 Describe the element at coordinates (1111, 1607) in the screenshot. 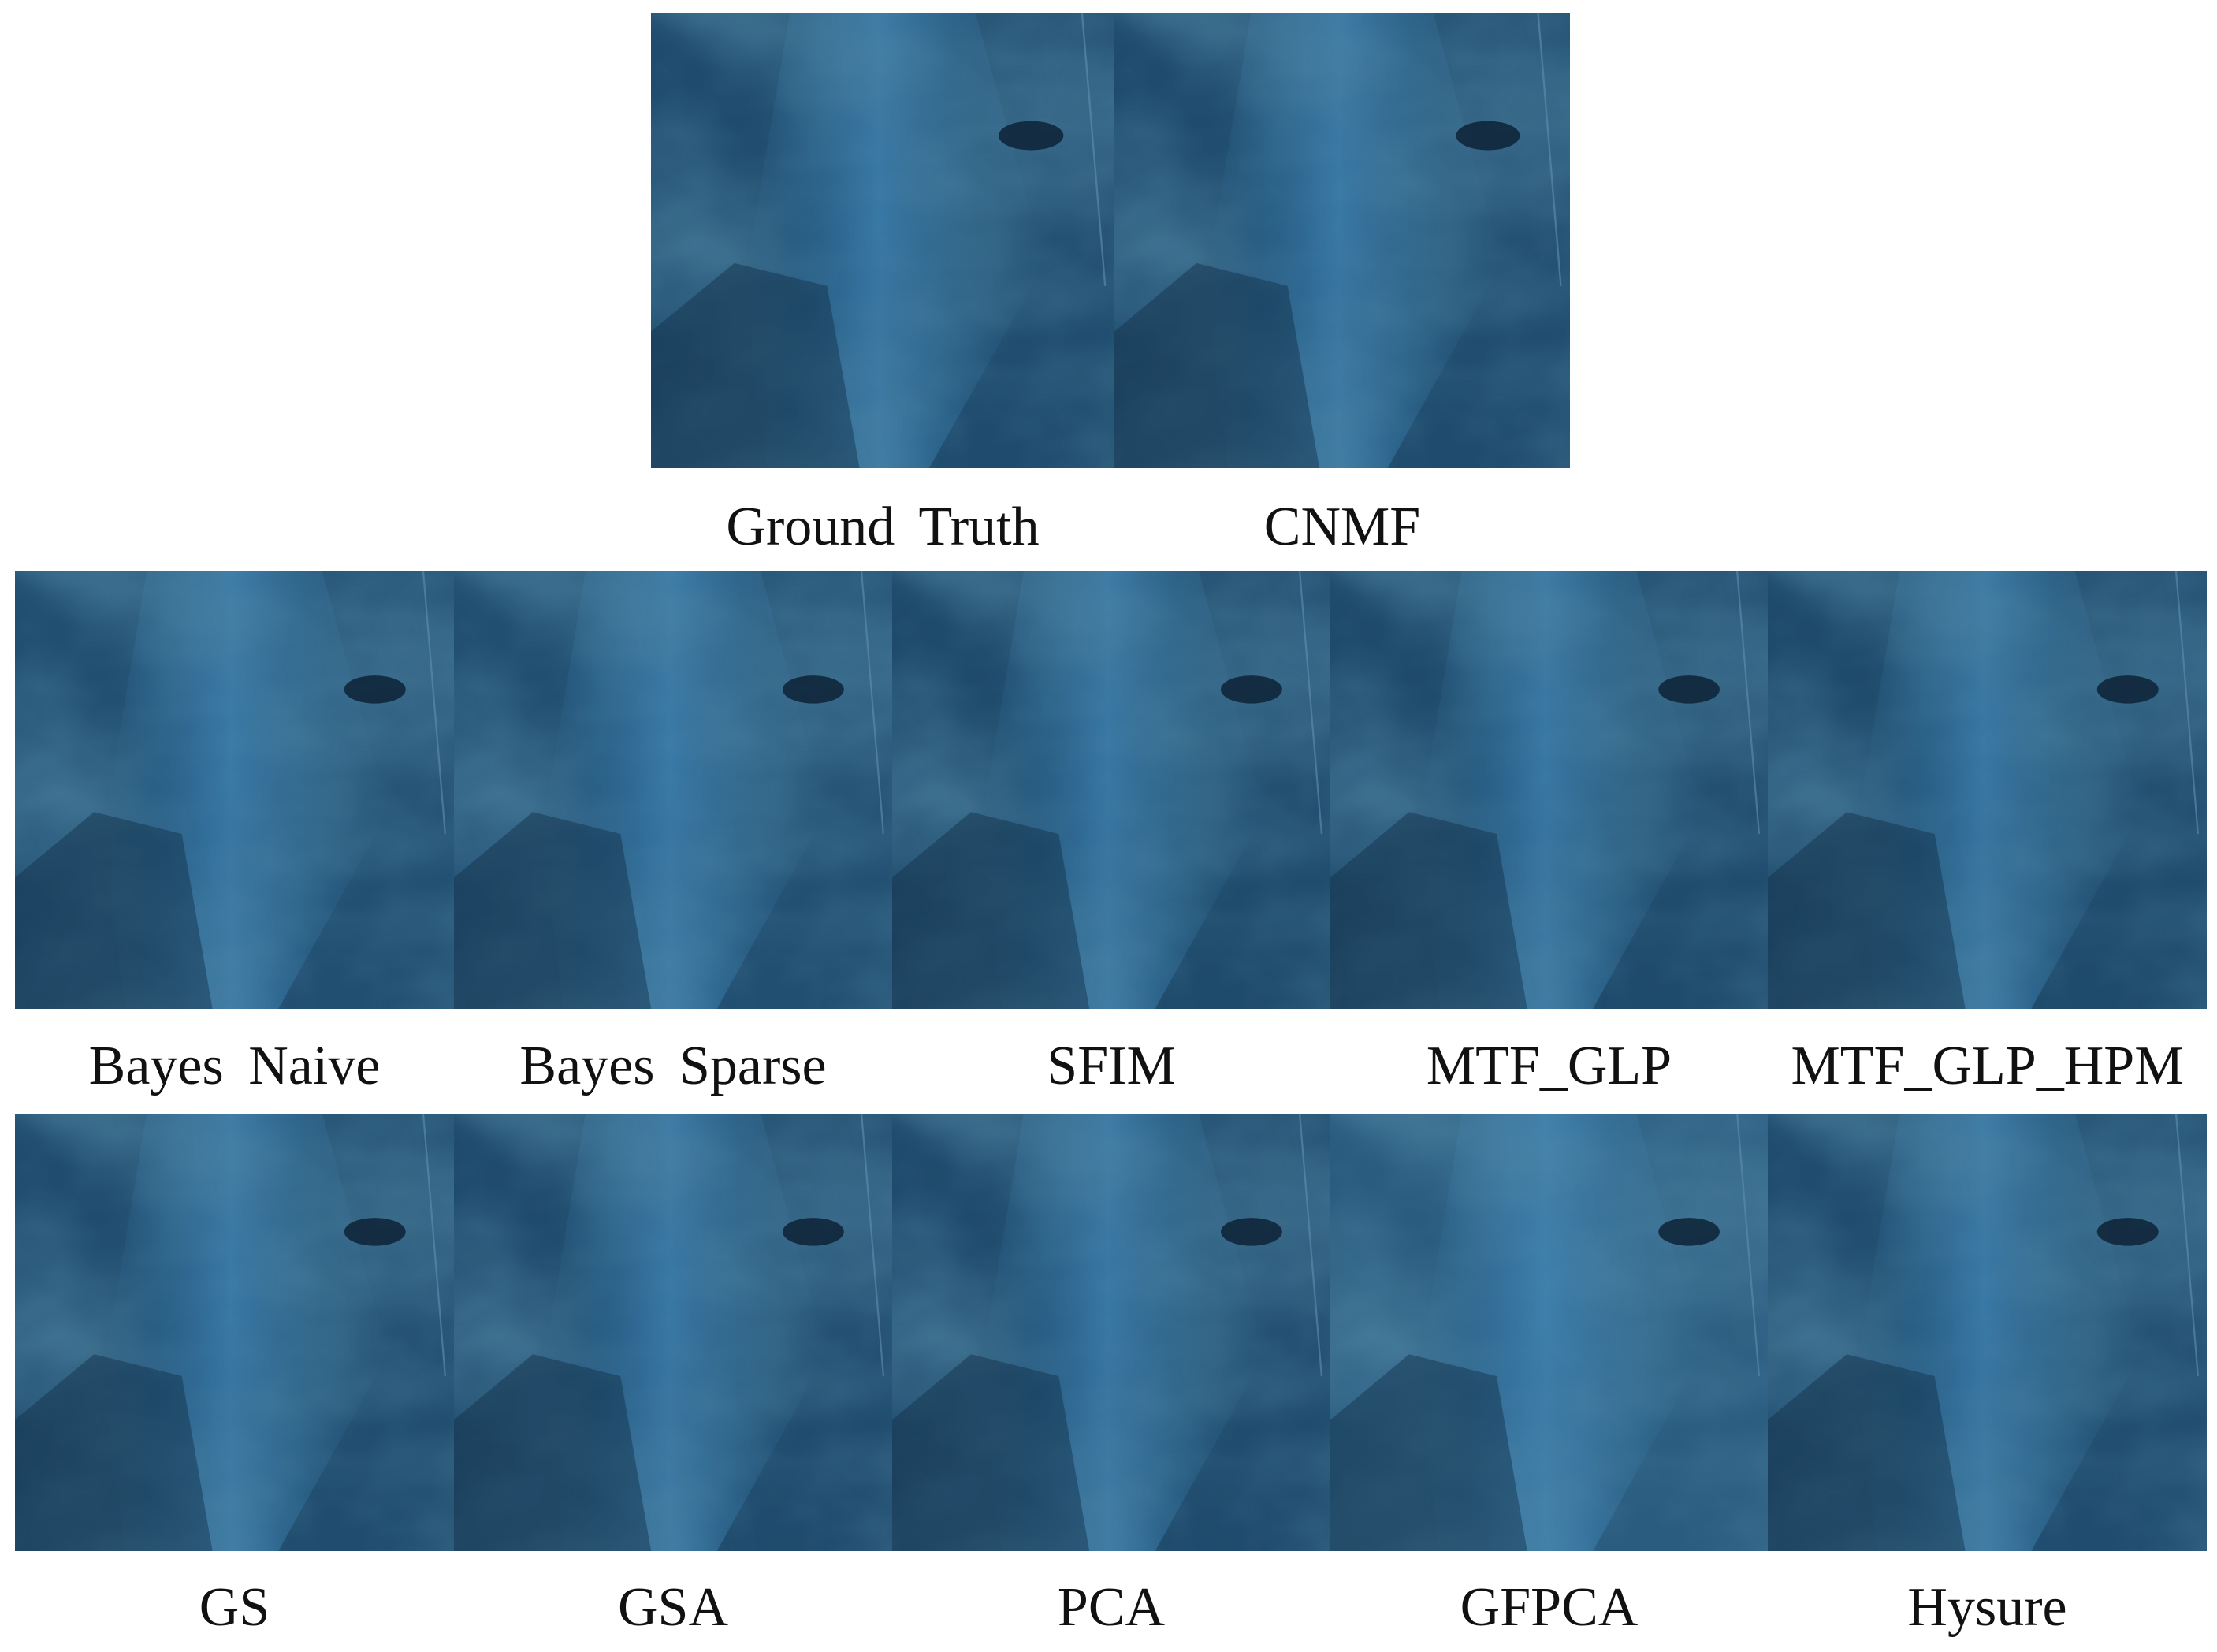

I see `label-pca: PCA` at that location.